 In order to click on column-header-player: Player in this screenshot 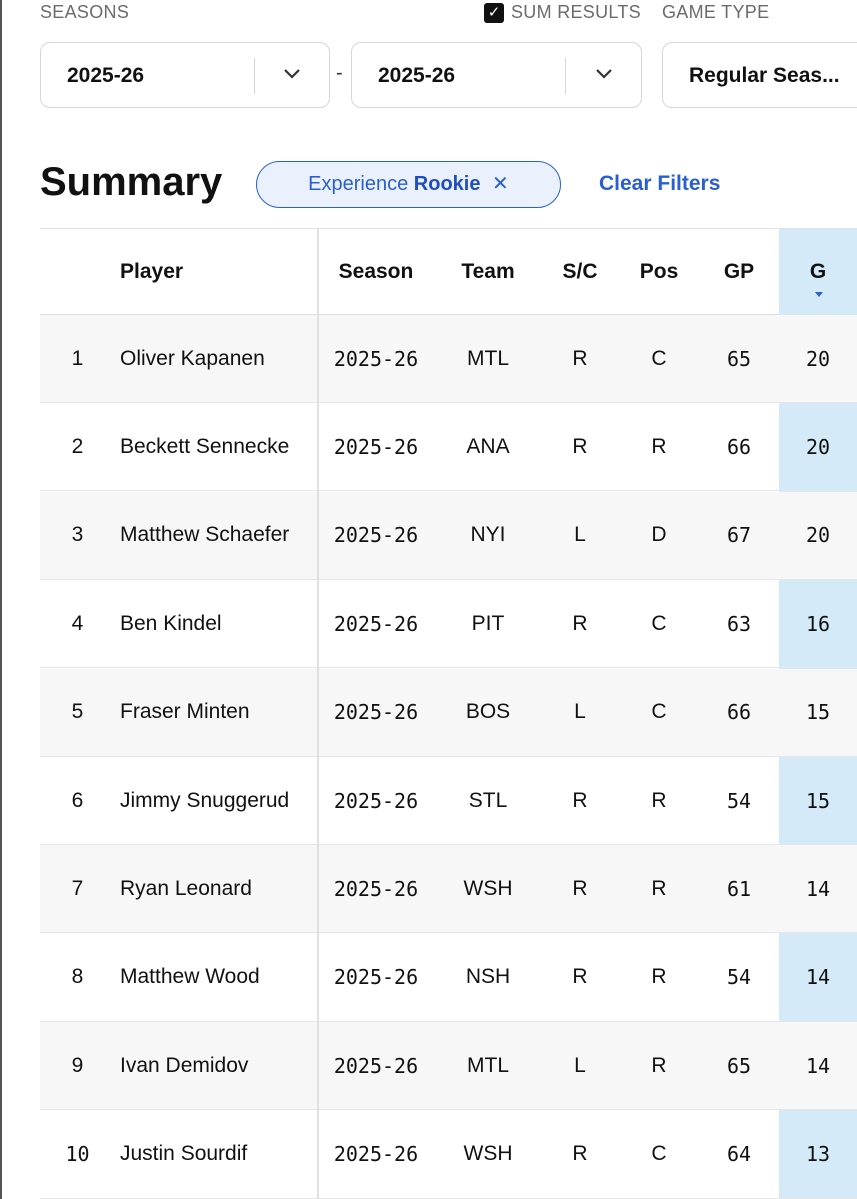, I will do `click(152, 271)`.